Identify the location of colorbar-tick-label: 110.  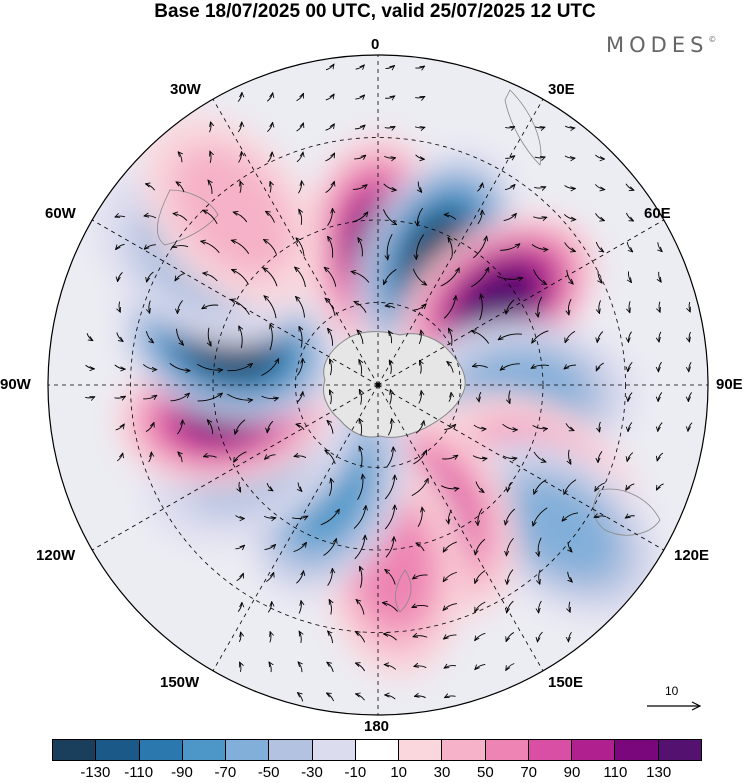
(615, 772).